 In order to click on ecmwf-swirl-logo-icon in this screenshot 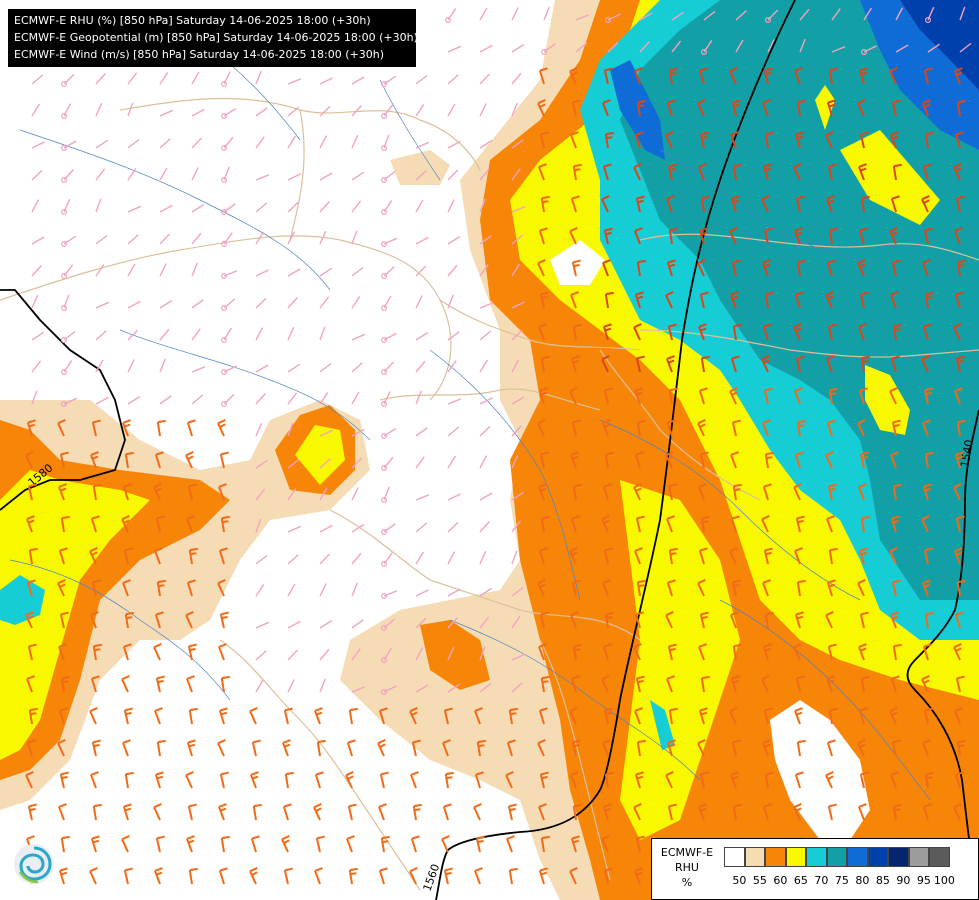, I will do `click(34, 864)`.